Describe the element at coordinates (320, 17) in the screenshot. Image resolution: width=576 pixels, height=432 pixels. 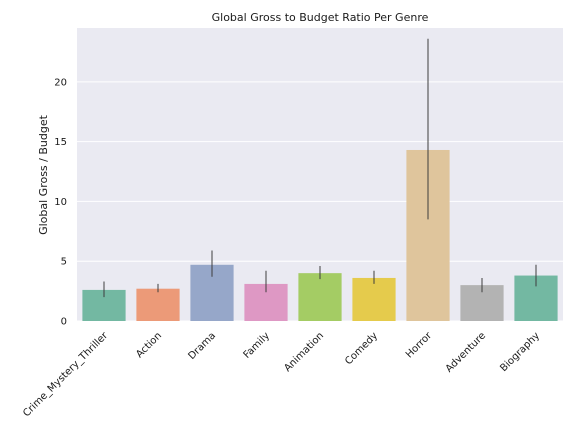
I see `chart-title: Global Gross to Budget Ratio Per Genre` at that location.